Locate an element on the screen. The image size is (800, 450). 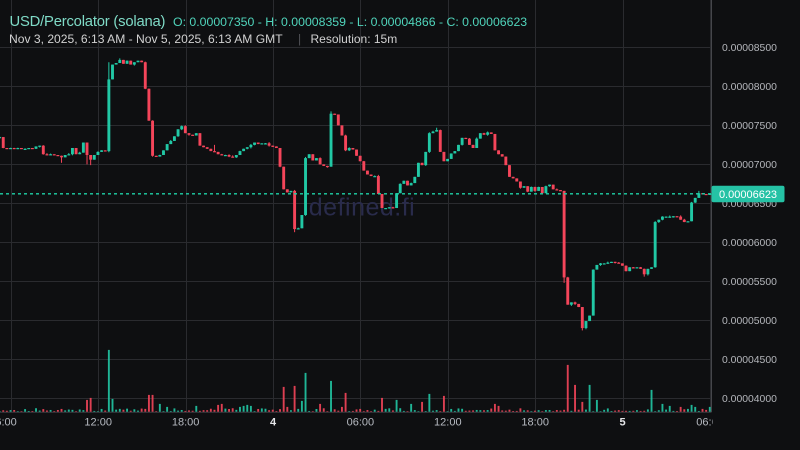
svg-text: 0.00006500 is located at coordinates (749, 204).